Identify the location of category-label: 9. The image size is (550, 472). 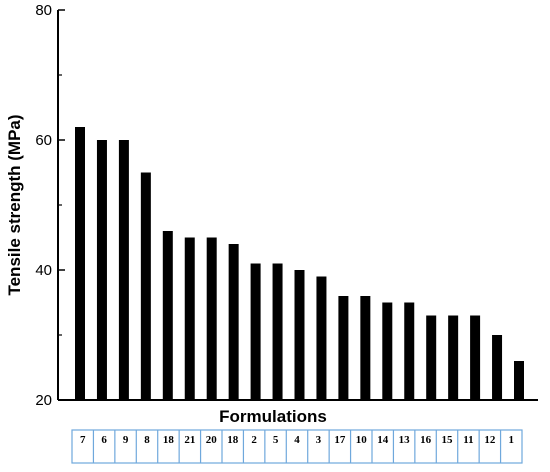
(126, 440).